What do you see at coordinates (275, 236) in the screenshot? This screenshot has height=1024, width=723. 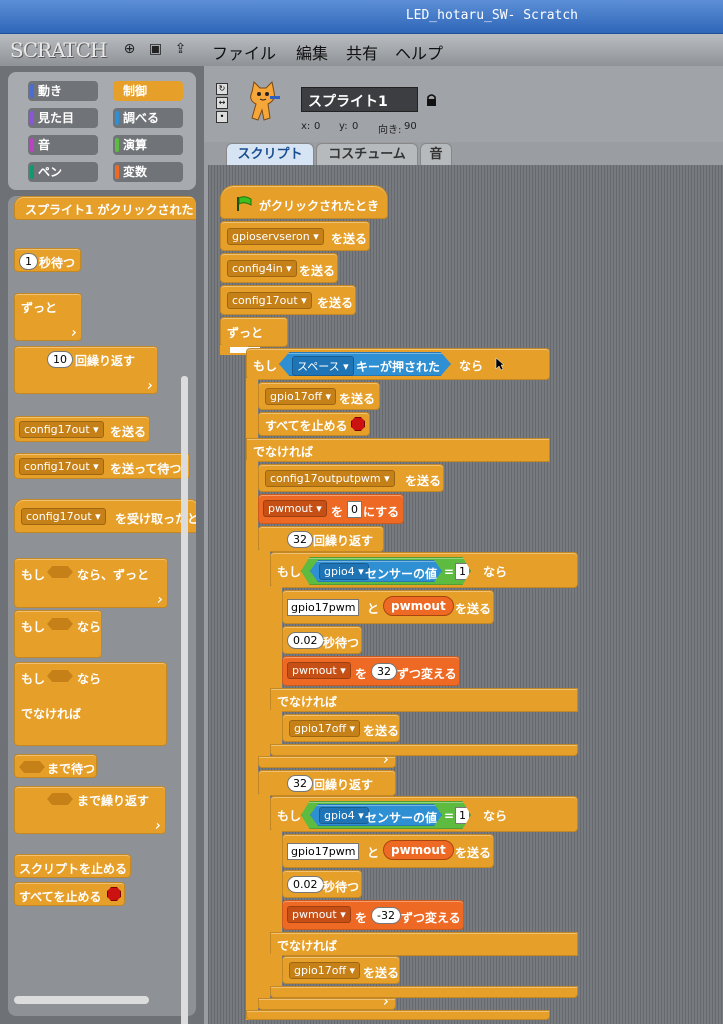 I see `message-dropdown: gpioservseron ▾` at bounding box center [275, 236].